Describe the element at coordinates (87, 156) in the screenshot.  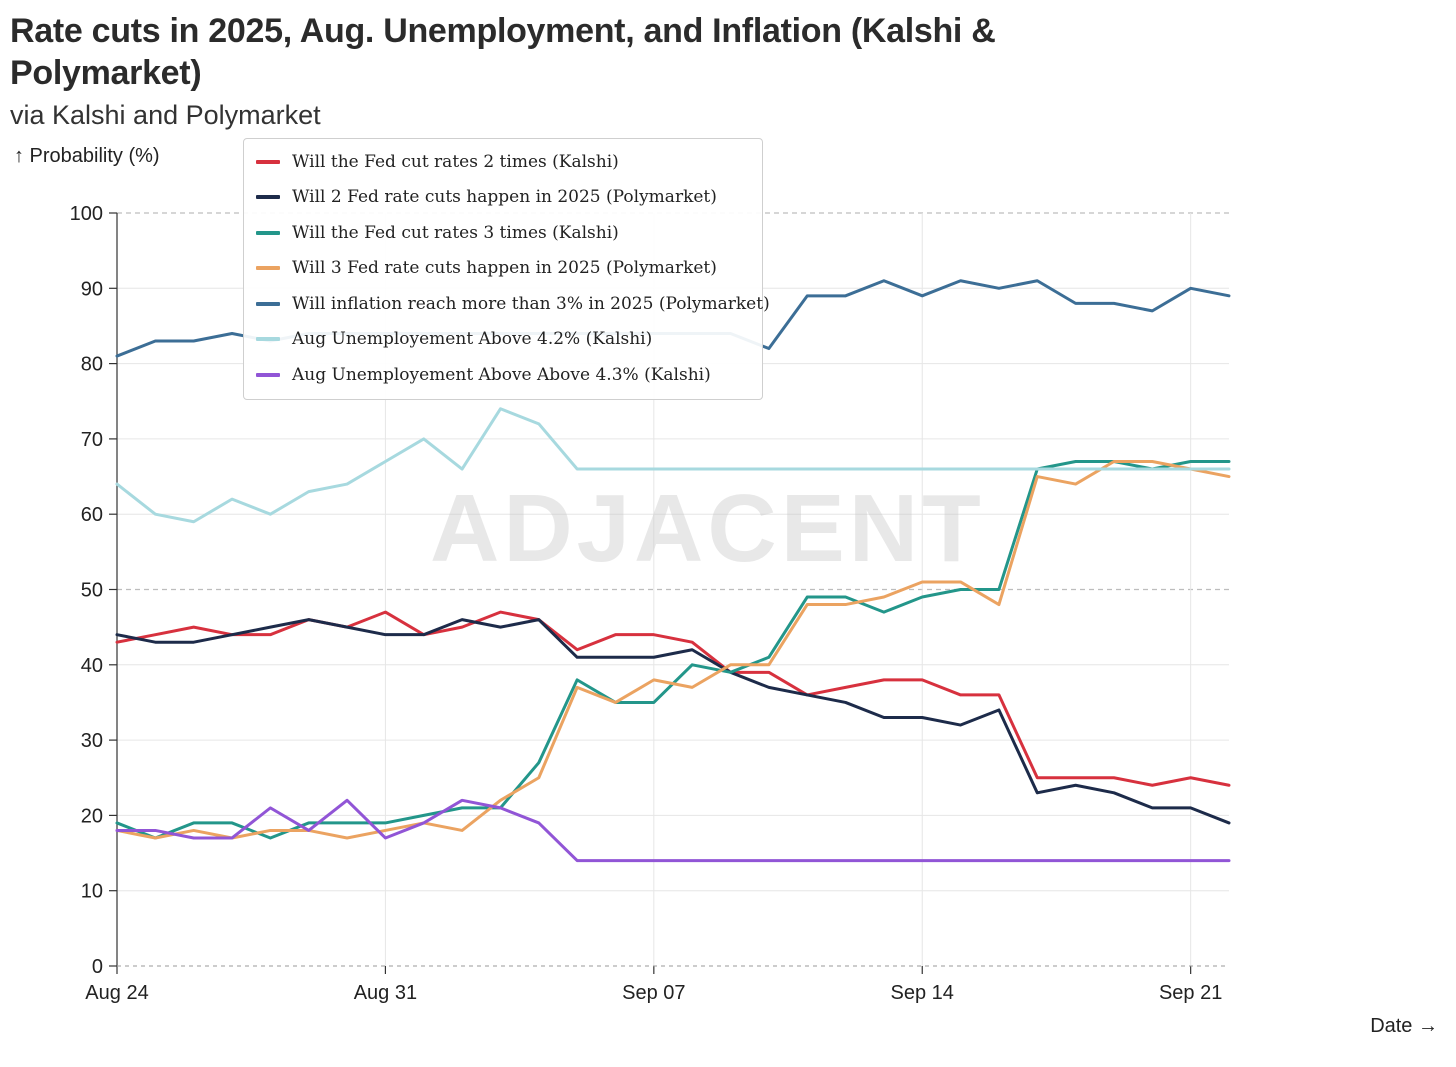
I see `y-axis-label: ↑ Probability (%)` at that location.